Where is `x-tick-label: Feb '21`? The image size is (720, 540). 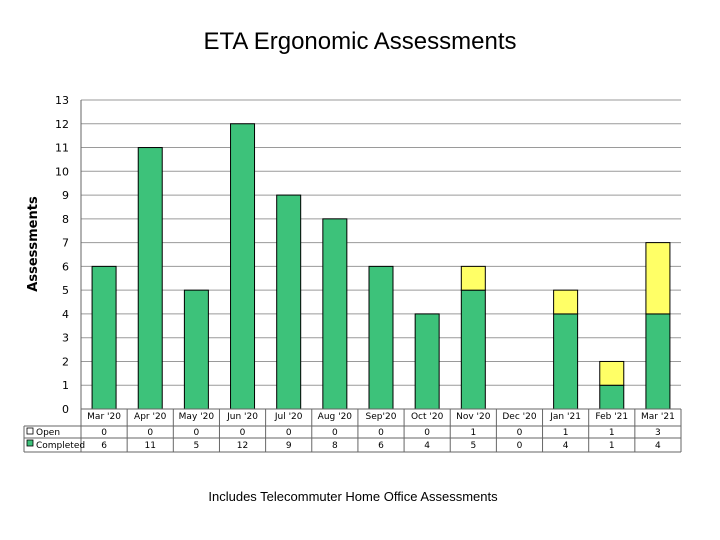 x-tick-label: Feb '21 is located at coordinates (611, 417).